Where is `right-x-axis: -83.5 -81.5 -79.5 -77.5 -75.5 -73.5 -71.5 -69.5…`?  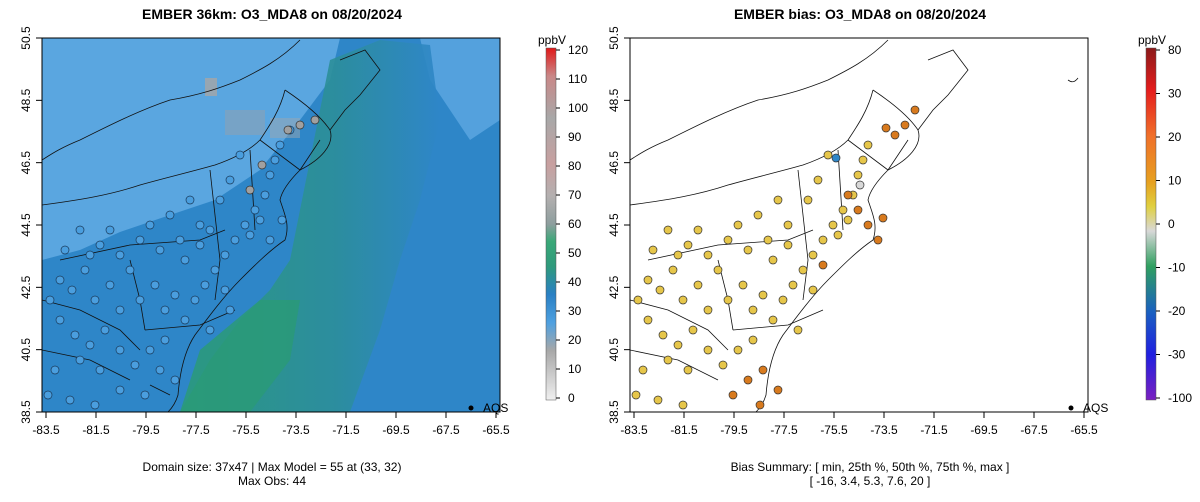 right-x-axis: -83.5 -81.5 -79.5 -77.5 -75.5 -73.5 -71.5 -69.5… is located at coordinates (859, 424).